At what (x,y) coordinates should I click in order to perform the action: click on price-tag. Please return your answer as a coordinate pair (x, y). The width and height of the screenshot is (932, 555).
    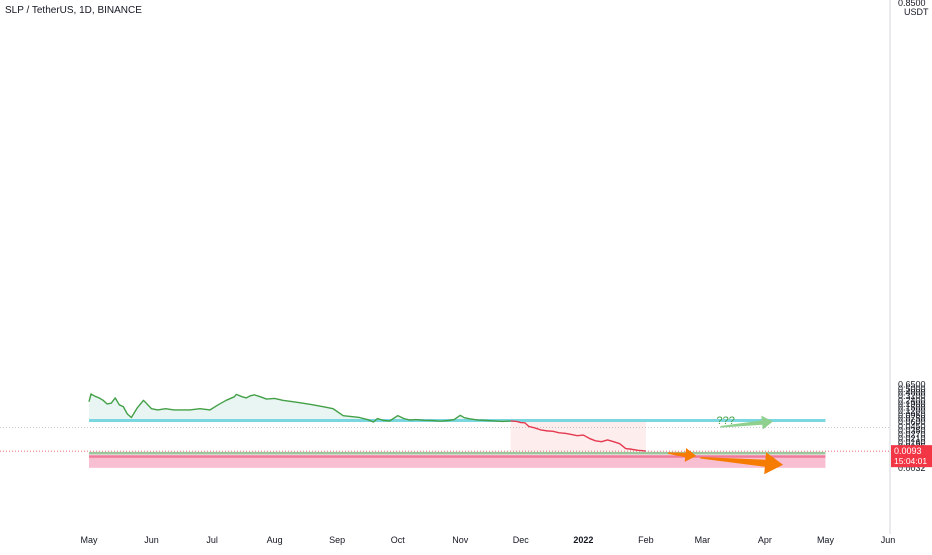
    Looking at the image, I should click on (911, 456).